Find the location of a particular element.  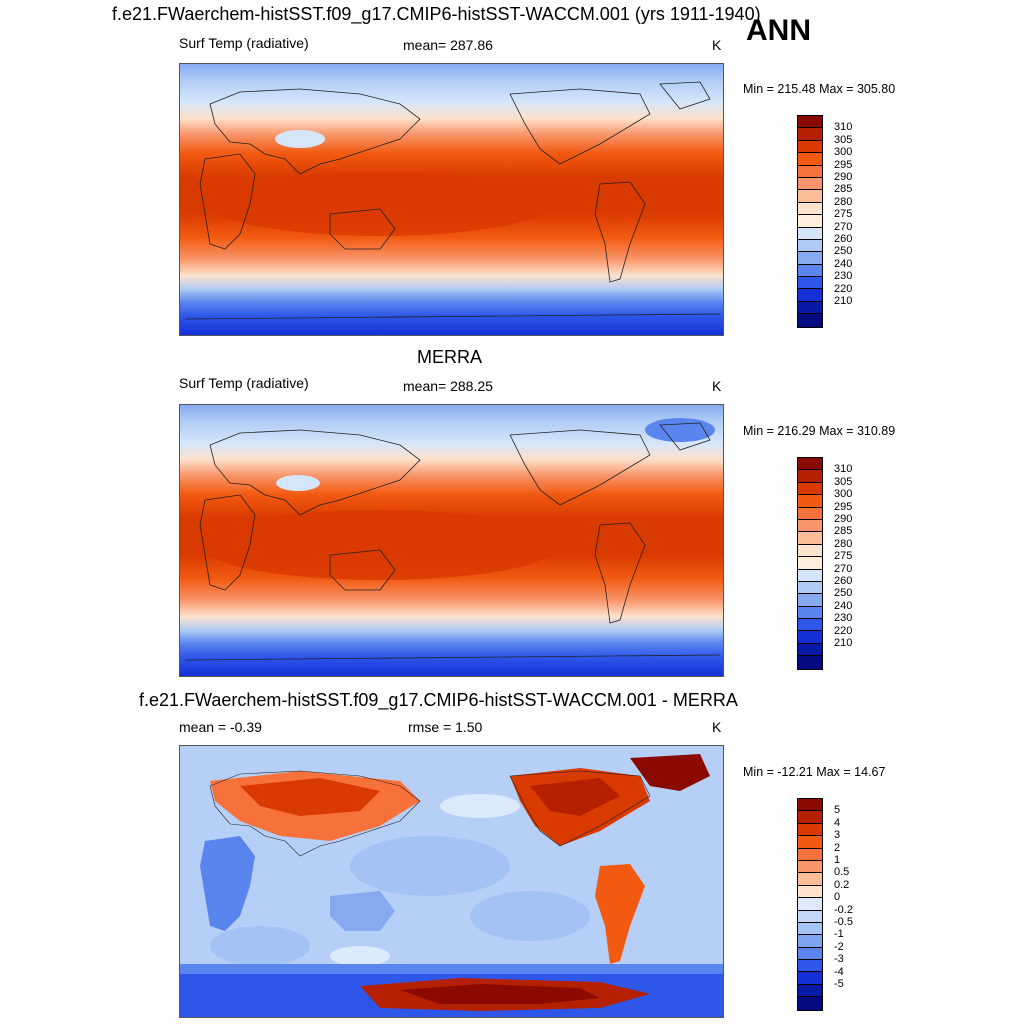

colorbar-tick-label: -4 is located at coordinates (839, 971).